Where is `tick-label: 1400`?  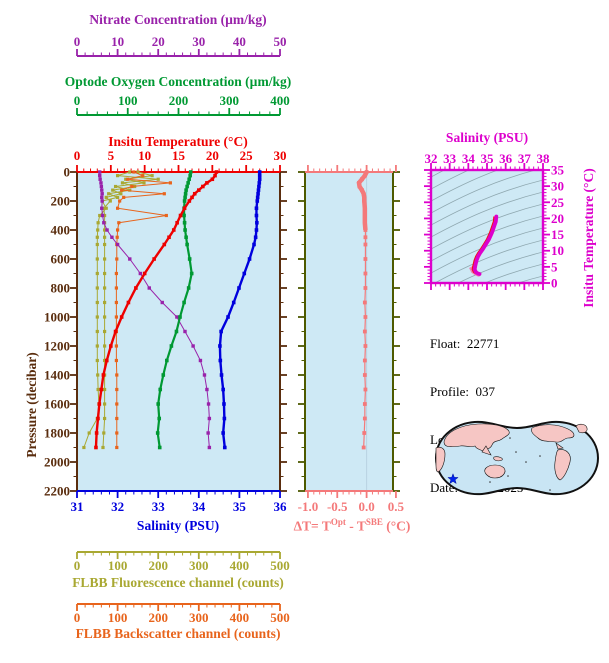
tick-label: 1400 is located at coordinates (57, 375).